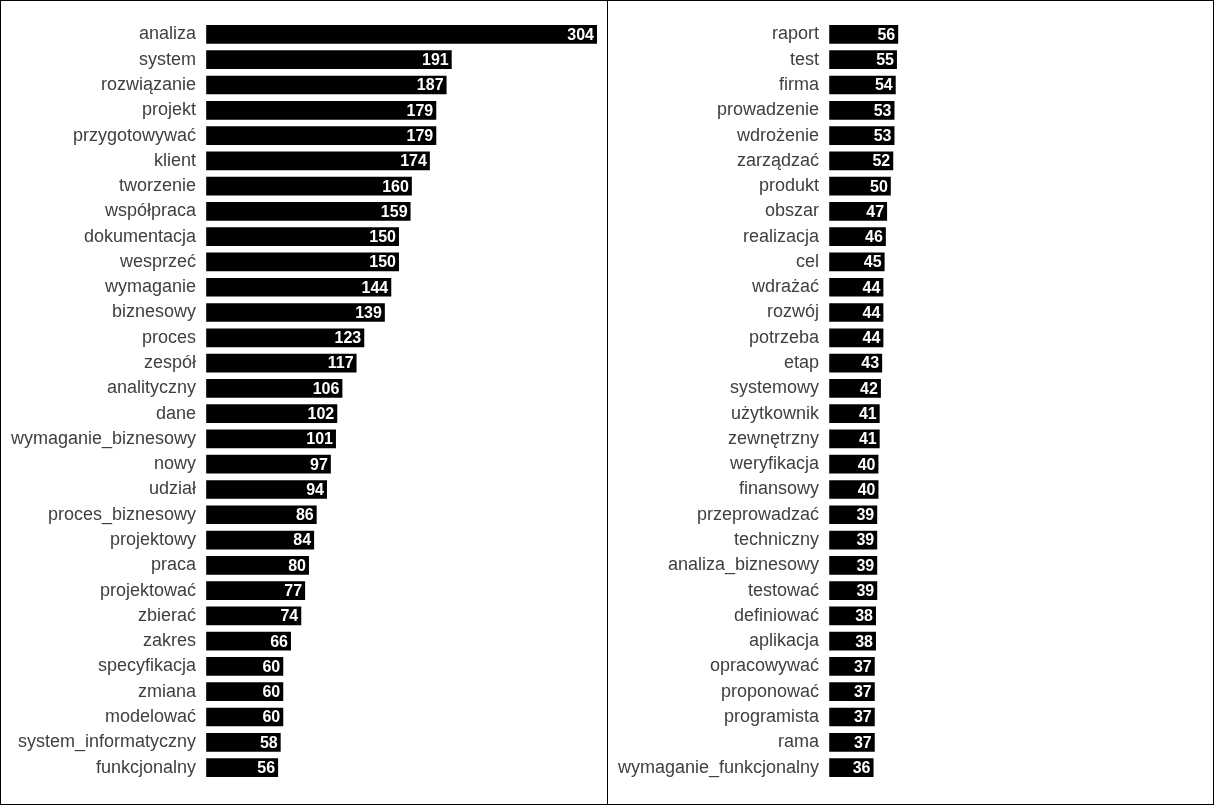  Describe the element at coordinates (861, 767) in the screenshot. I see `data-label: 36` at that location.